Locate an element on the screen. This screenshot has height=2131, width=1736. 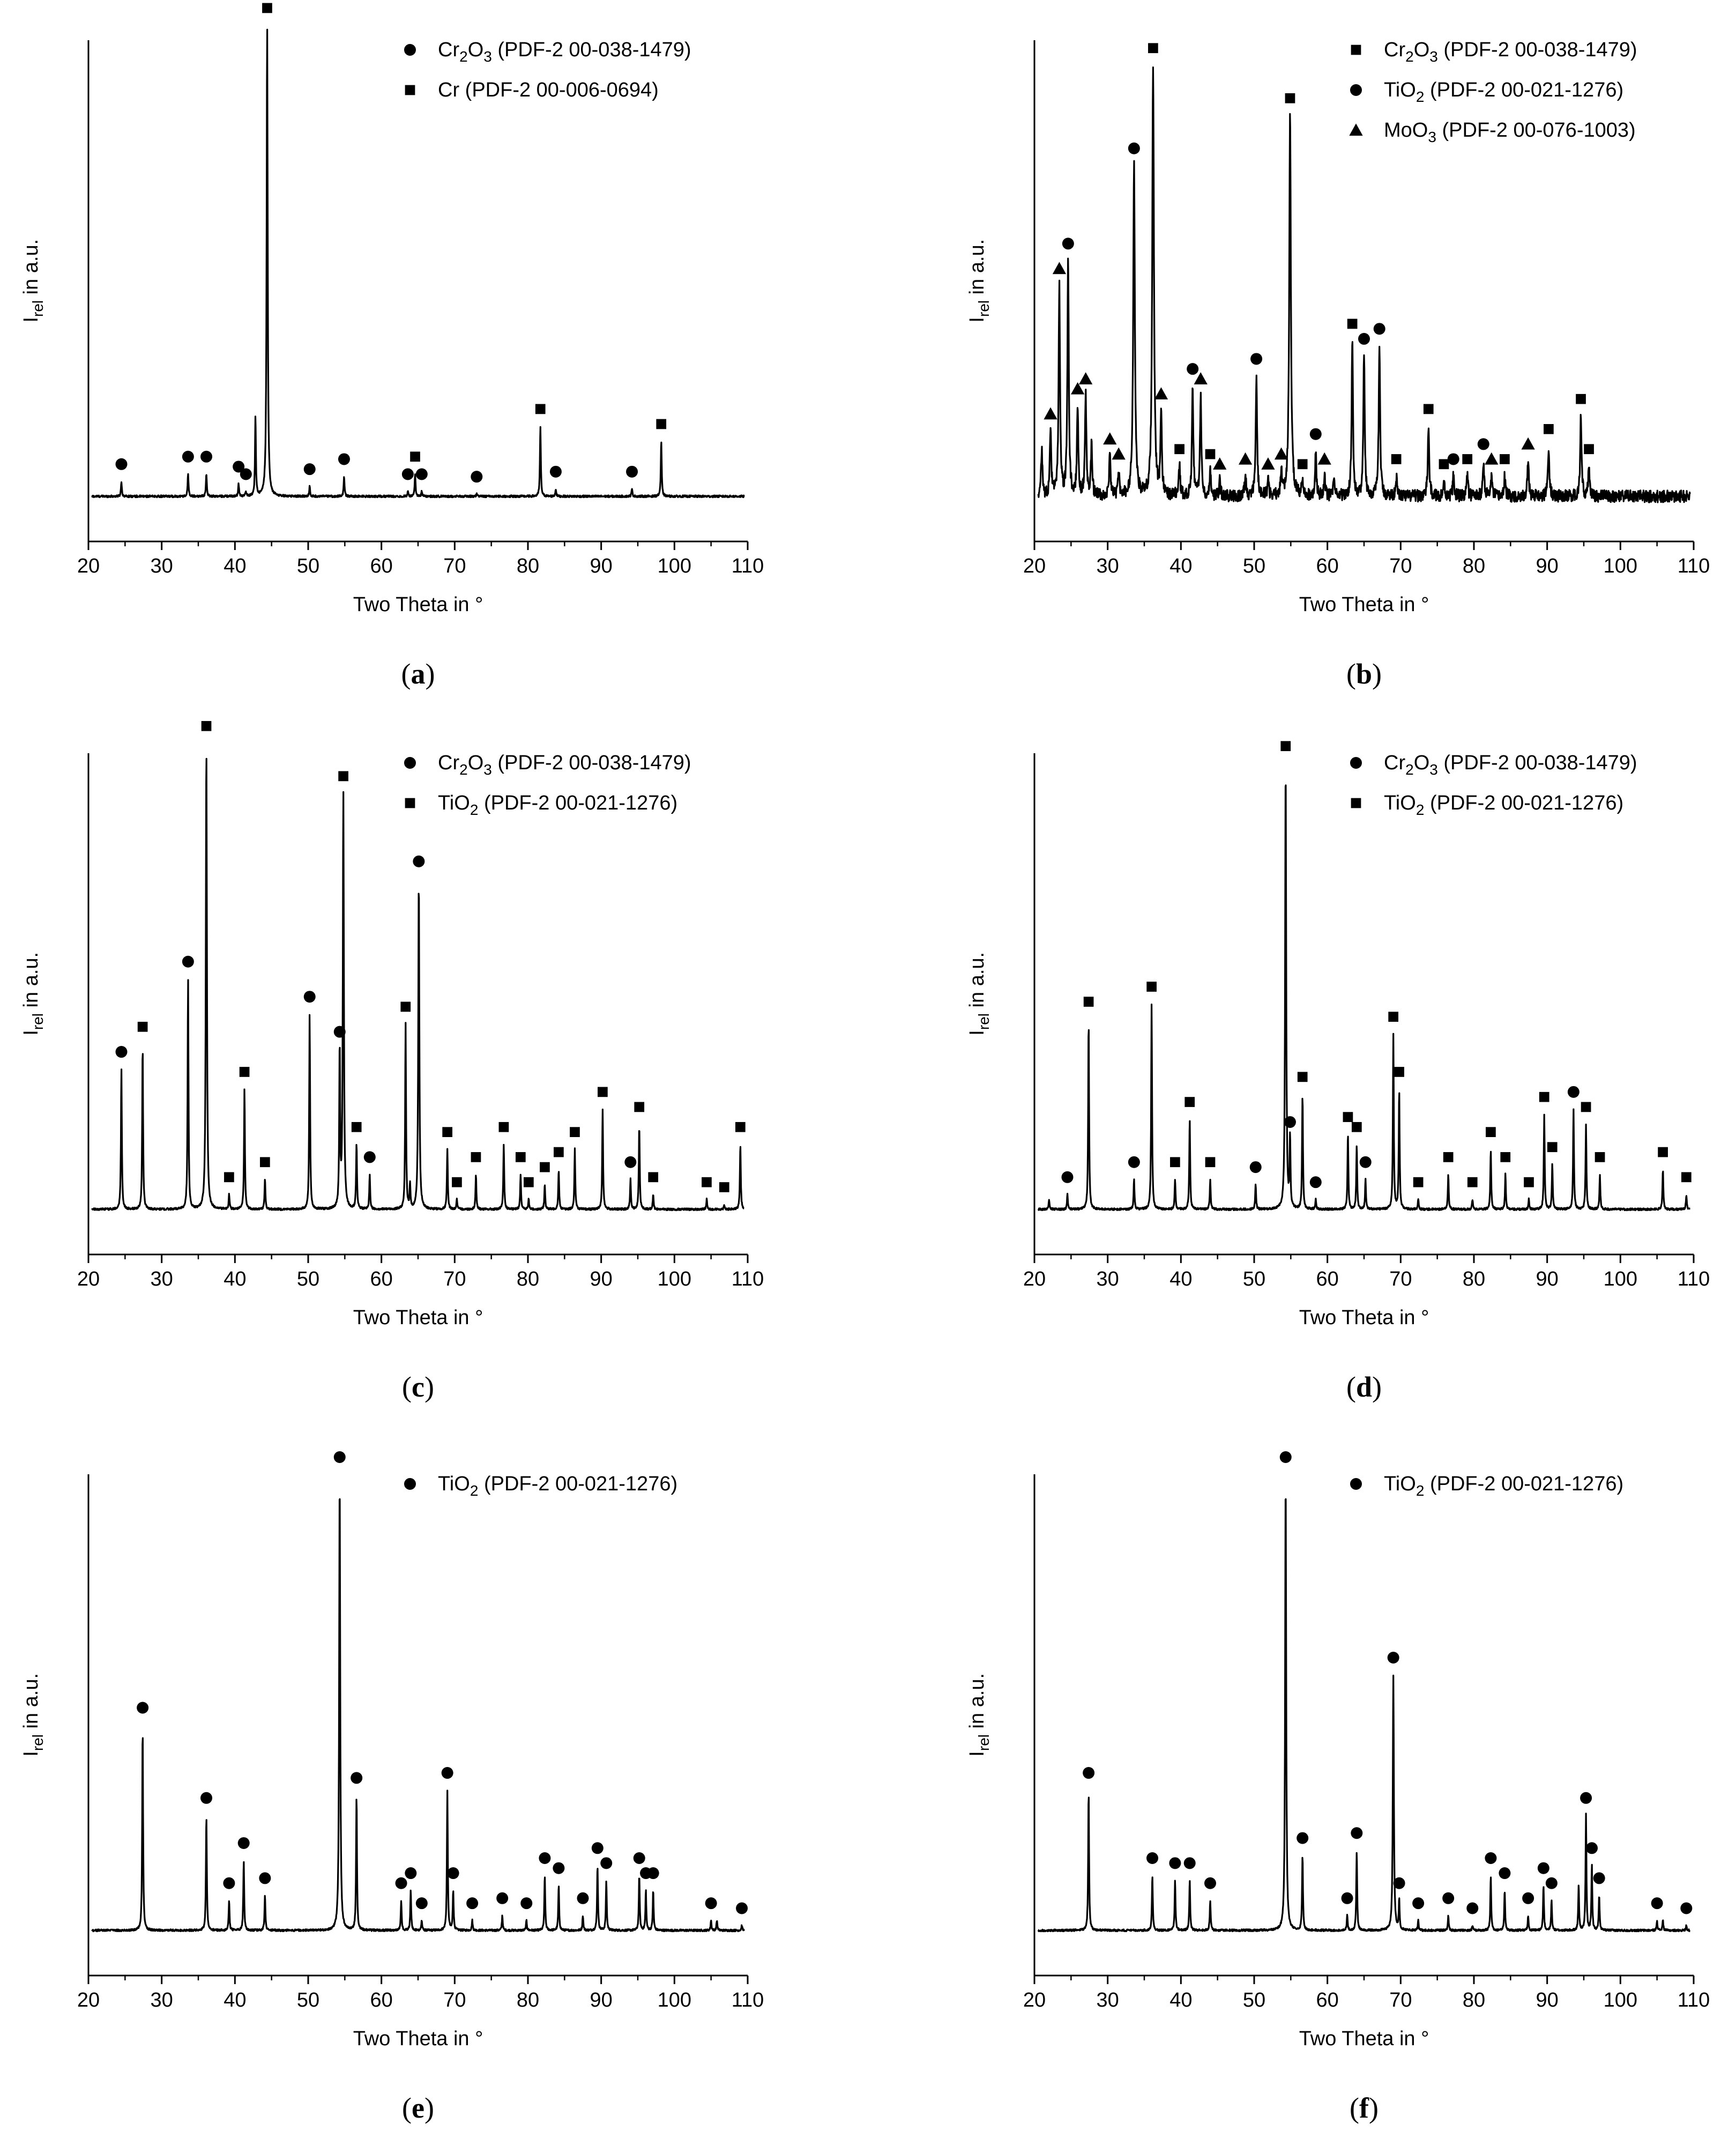
x-tick-label: 90 is located at coordinates (601, 2000).